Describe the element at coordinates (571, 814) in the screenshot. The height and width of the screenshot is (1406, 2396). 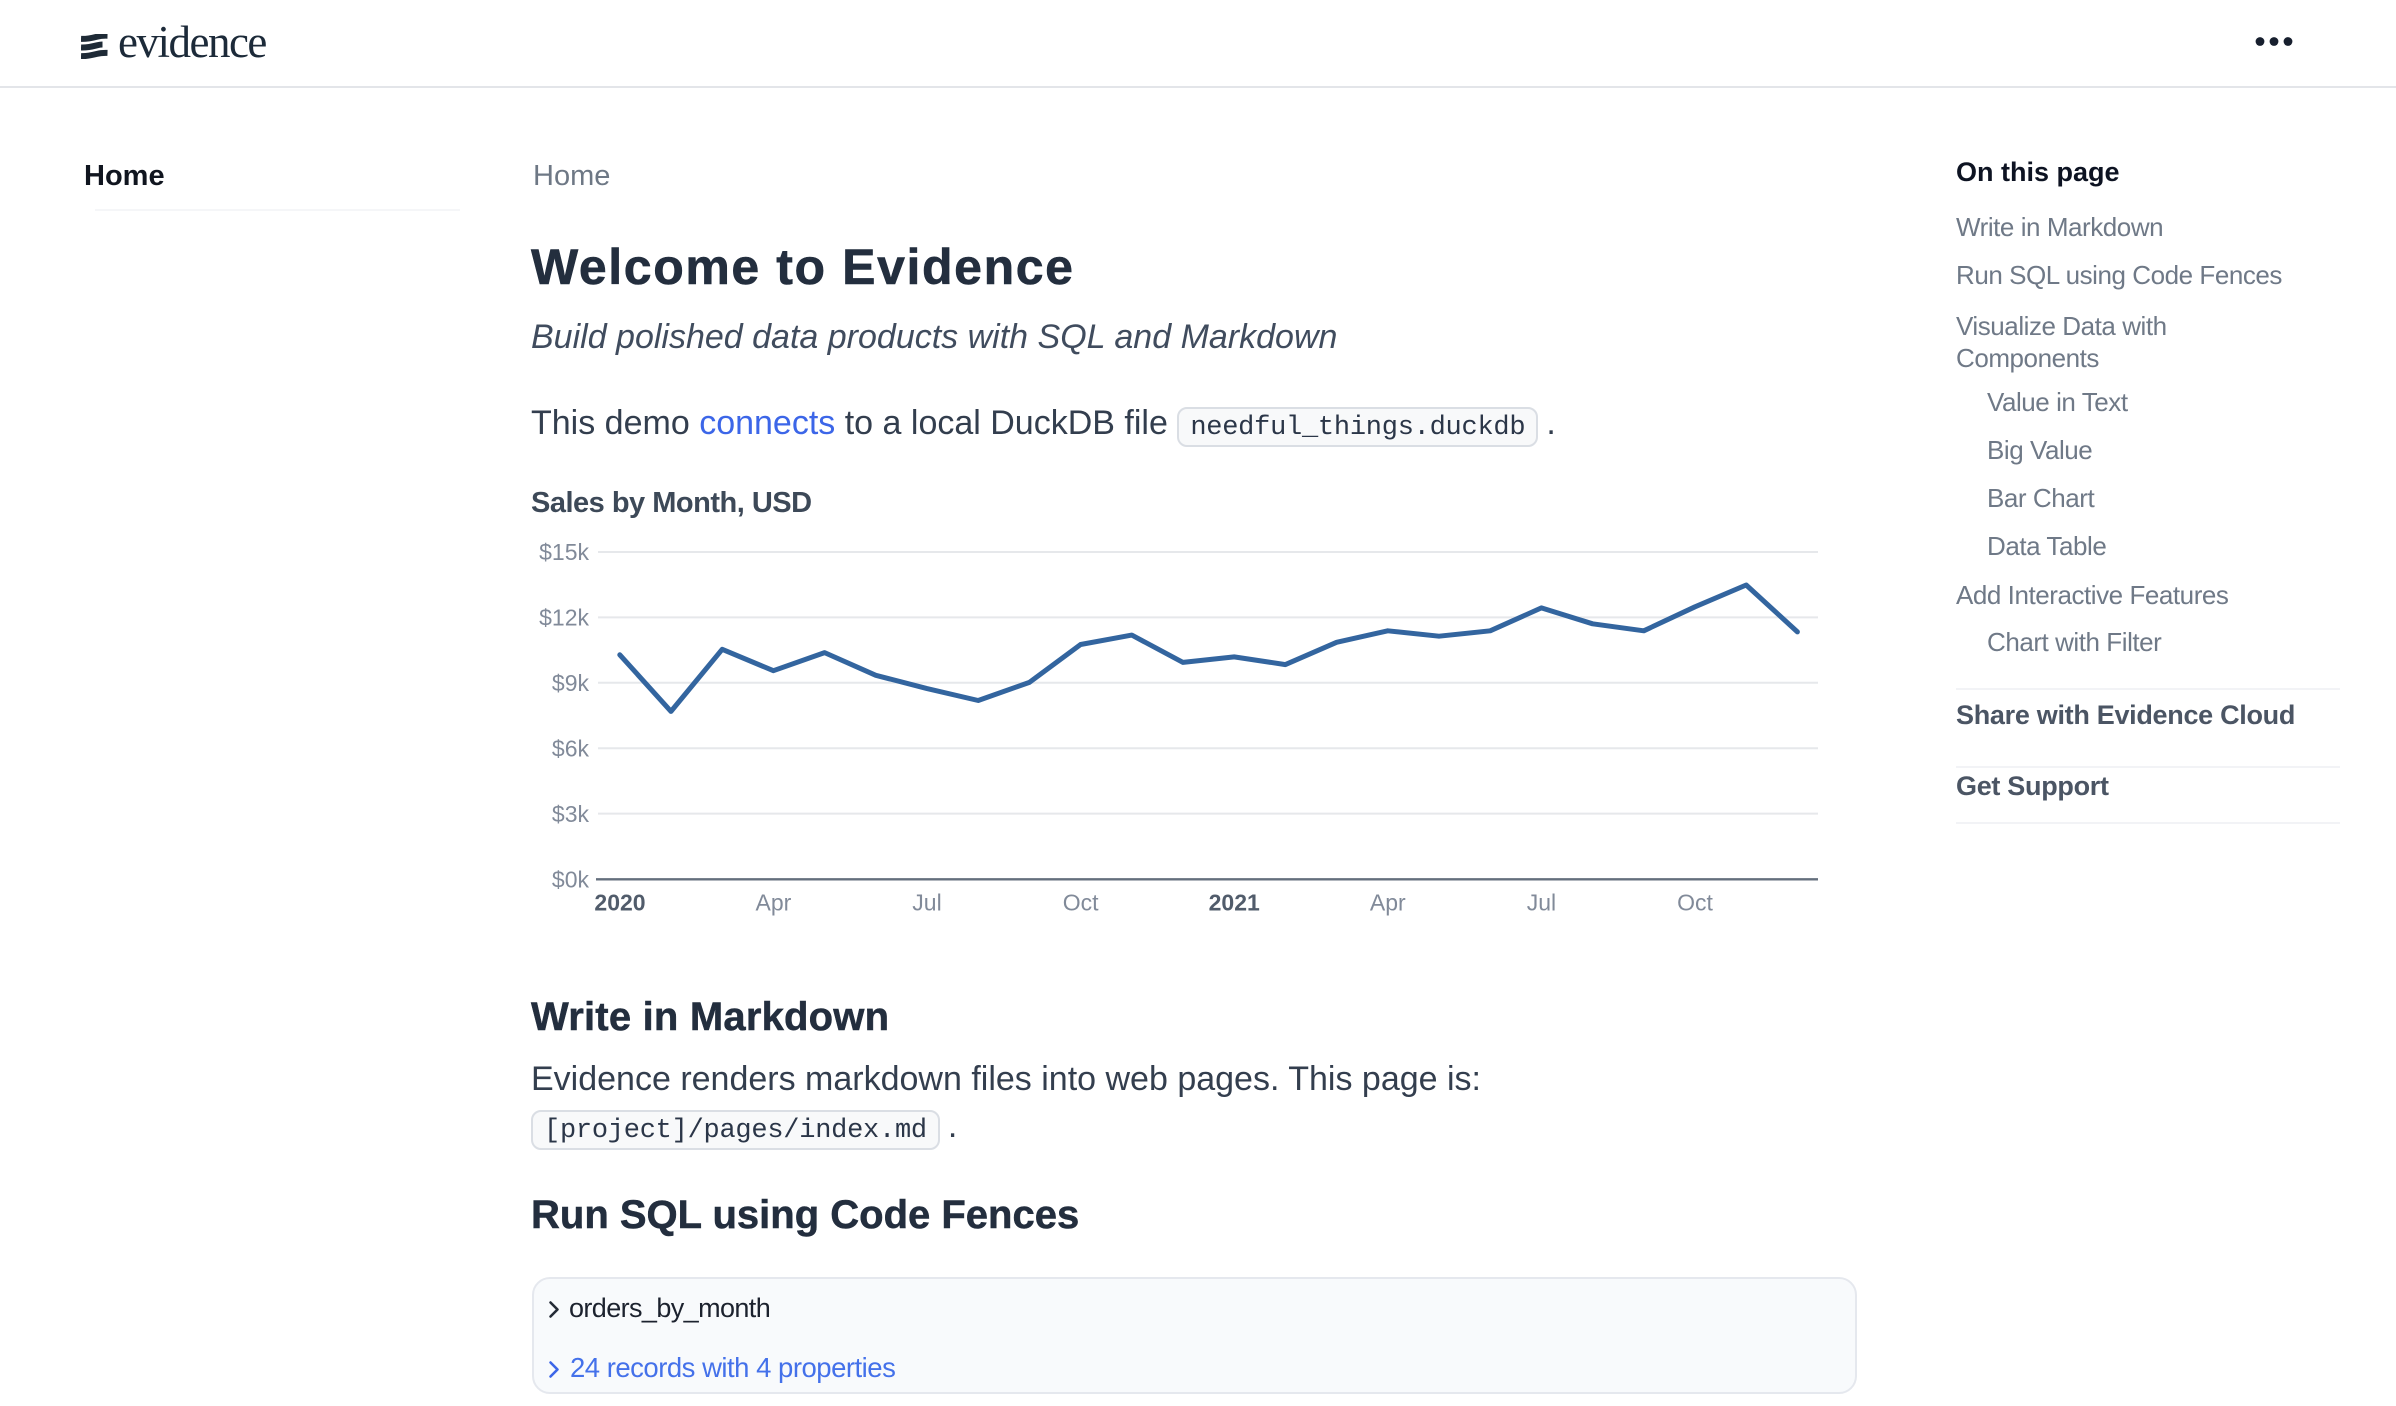
I see `svg-text: $3k` at that location.